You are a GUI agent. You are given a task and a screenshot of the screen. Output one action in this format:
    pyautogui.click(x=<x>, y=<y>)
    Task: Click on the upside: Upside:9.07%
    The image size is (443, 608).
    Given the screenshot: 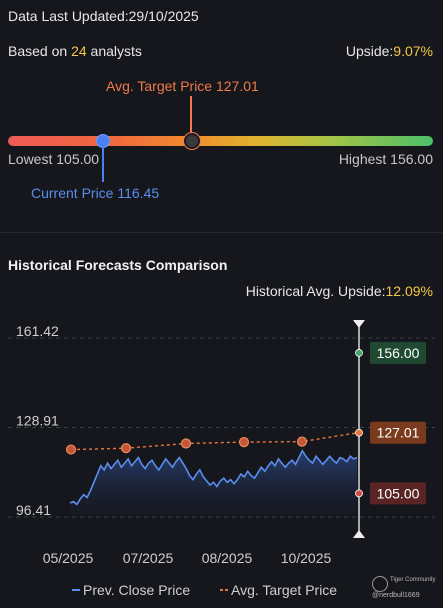 What is the action you would take?
    pyautogui.click(x=389, y=51)
    